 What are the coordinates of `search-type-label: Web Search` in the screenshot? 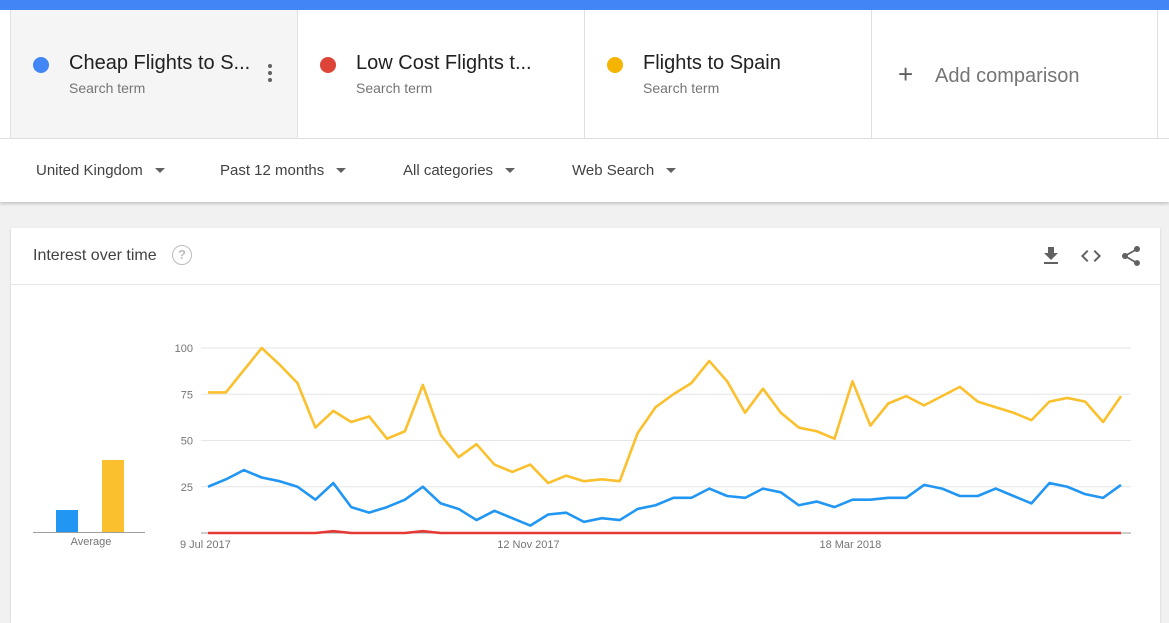 It's located at (613, 170).